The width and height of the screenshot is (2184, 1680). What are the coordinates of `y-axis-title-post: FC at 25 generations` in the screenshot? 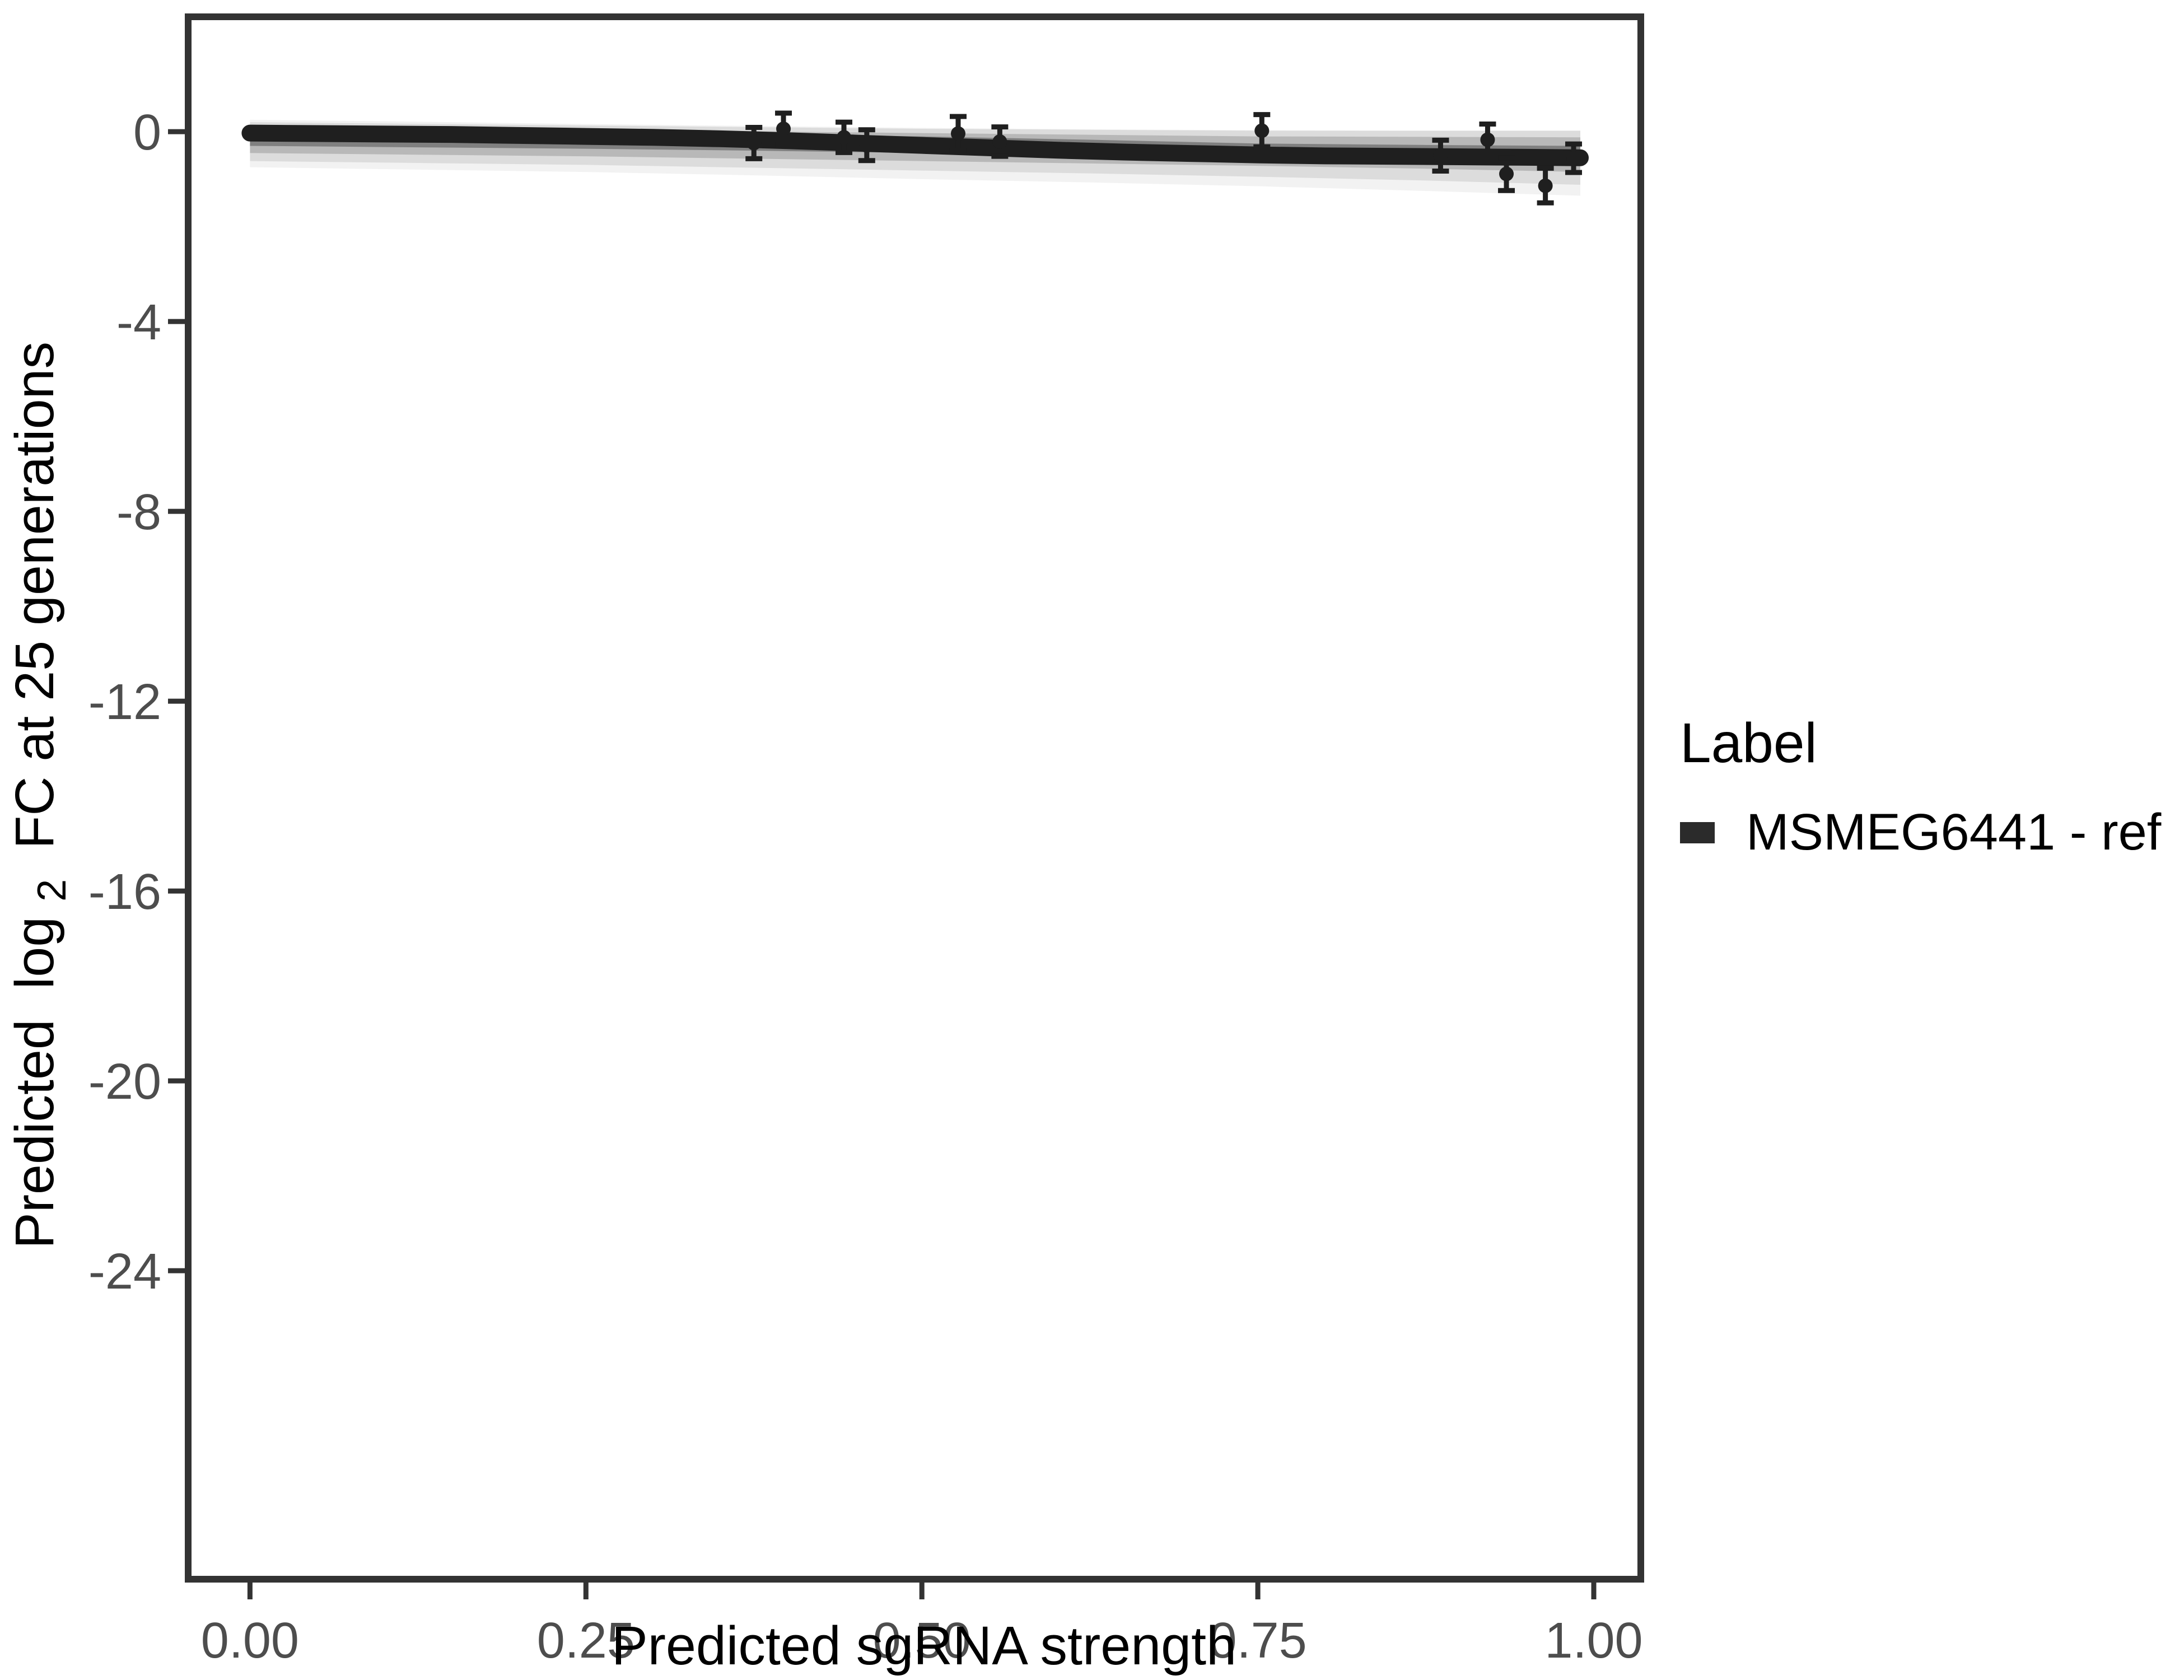 It's located at (35, 603).